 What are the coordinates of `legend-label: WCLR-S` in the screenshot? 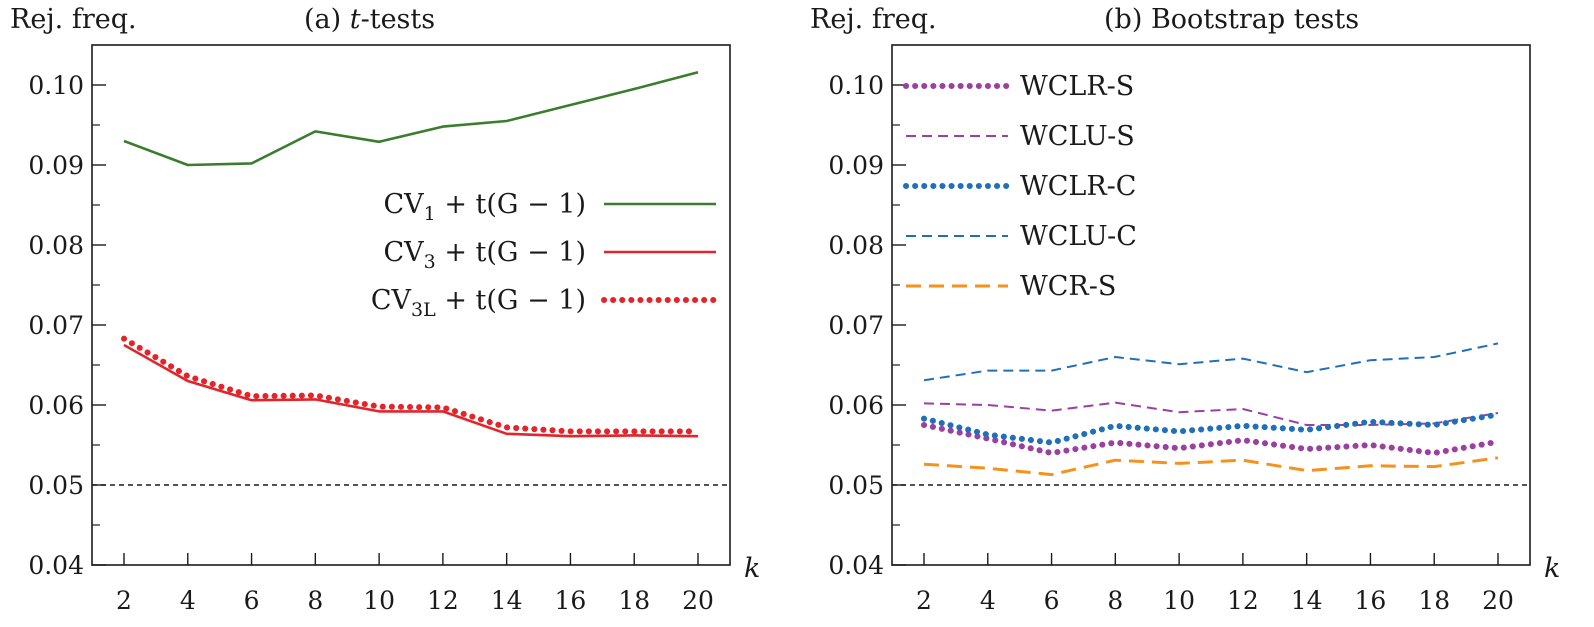 It's located at (1077, 86).